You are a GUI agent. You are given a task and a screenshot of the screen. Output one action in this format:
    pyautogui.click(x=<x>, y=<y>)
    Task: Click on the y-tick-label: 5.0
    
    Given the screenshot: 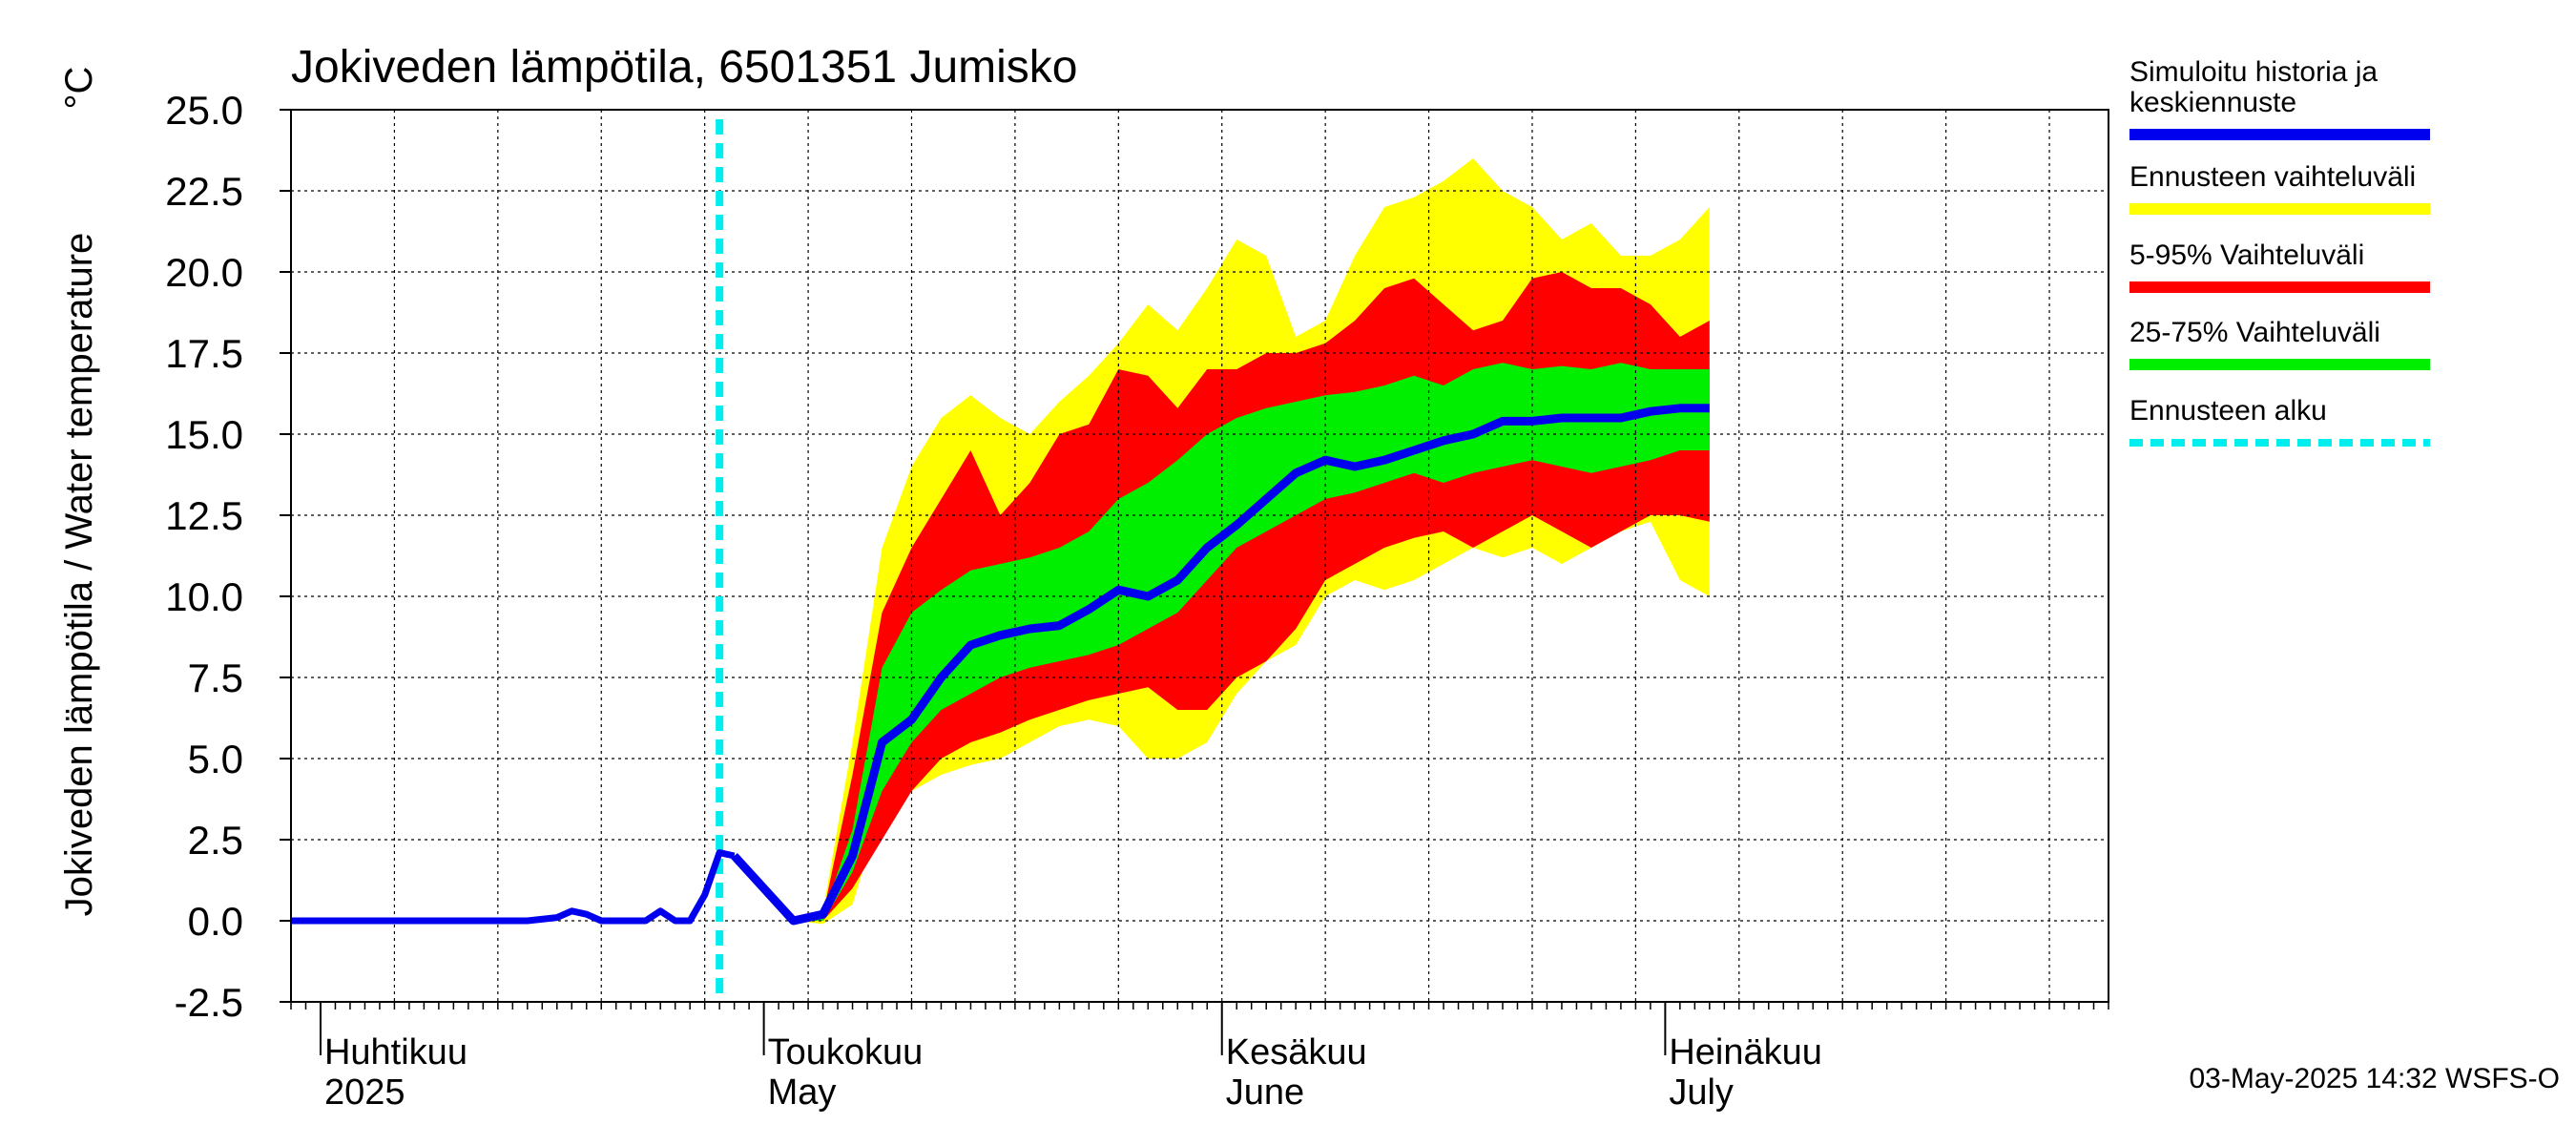 What is the action you would take?
    pyautogui.click(x=215, y=759)
    